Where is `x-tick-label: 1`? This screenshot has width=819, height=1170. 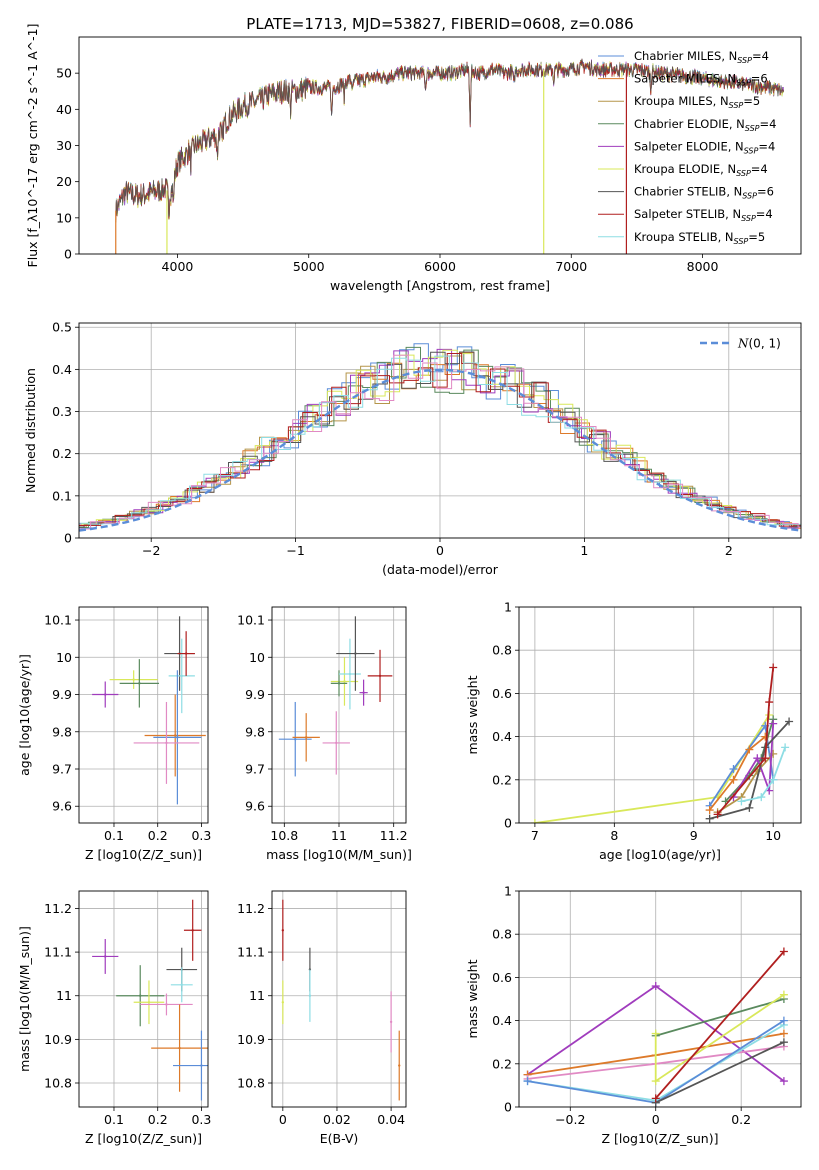 x-tick-label: 1 is located at coordinates (584, 550).